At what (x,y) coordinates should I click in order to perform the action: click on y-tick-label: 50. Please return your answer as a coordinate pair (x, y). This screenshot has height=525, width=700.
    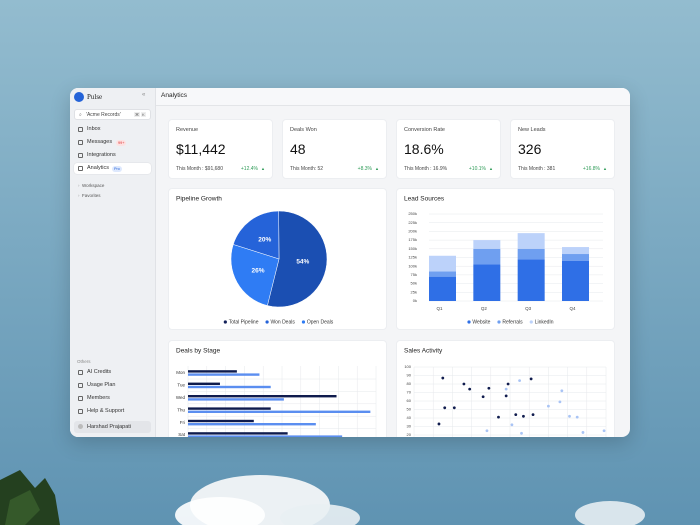
    Looking at the image, I should click on (409, 409).